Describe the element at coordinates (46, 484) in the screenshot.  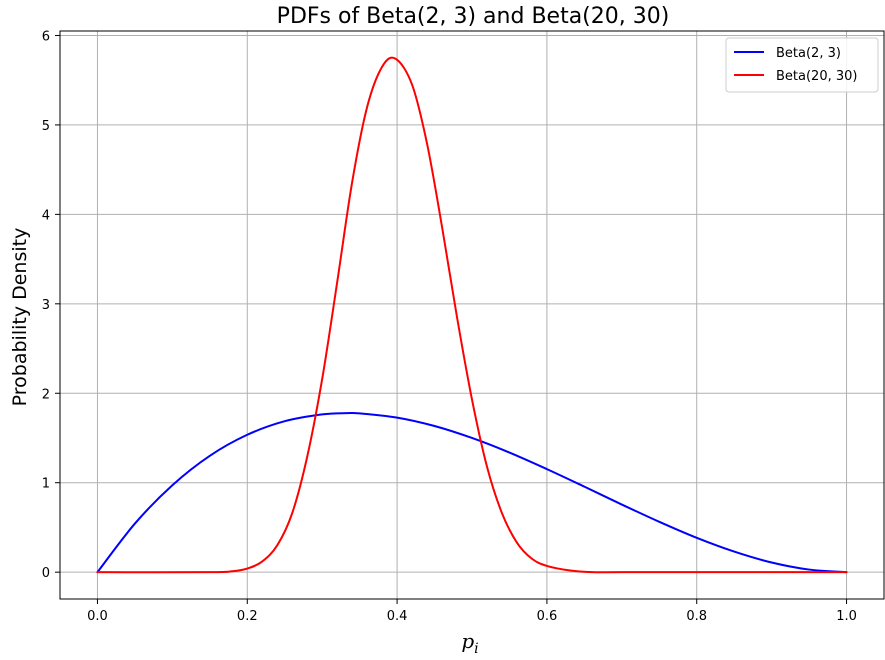
I see `y-tick-label: 1` at that location.